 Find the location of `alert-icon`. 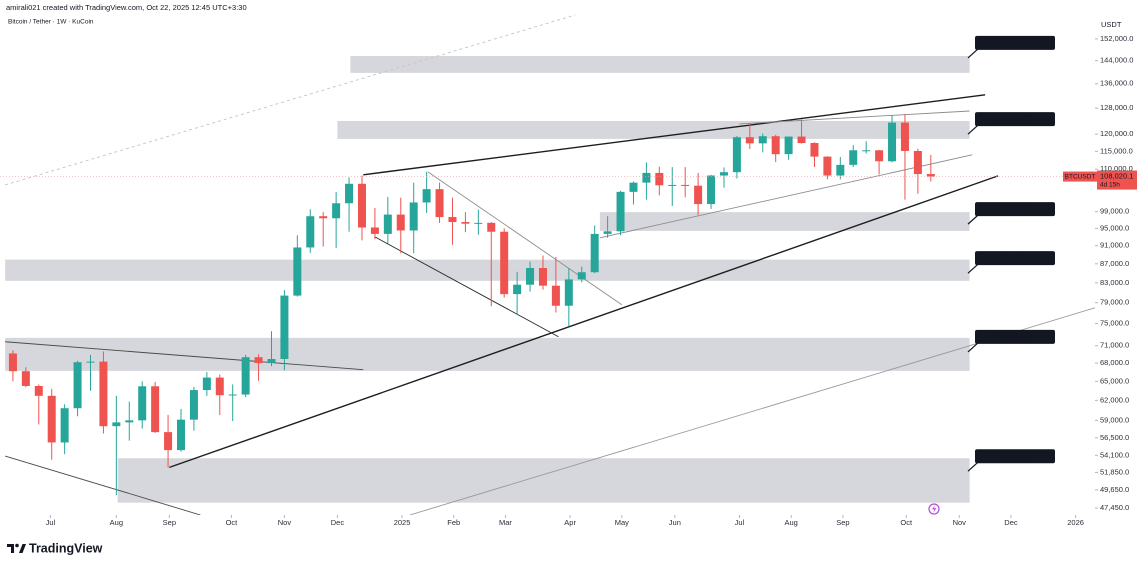

alert-icon is located at coordinates (934, 509).